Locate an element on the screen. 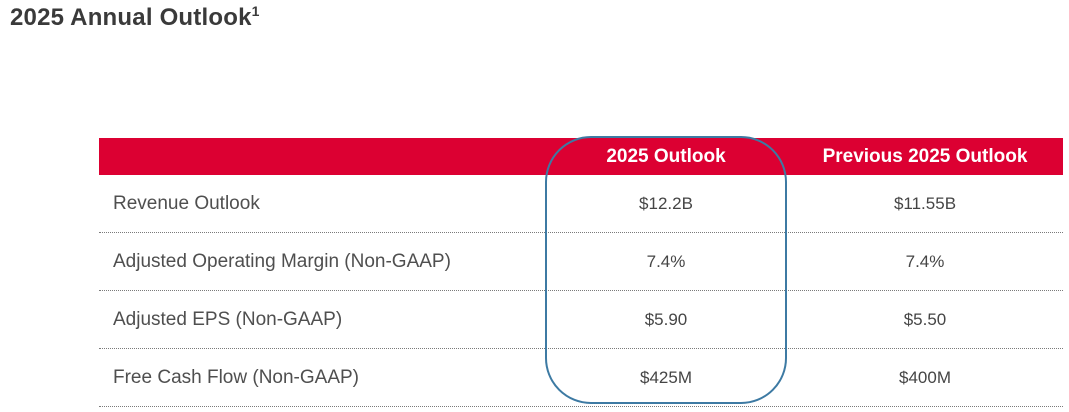 The width and height of the screenshot is (1069, 412). row-label: Adjusted EPS (Non-GAAP) is located at coordinates (228, 319).